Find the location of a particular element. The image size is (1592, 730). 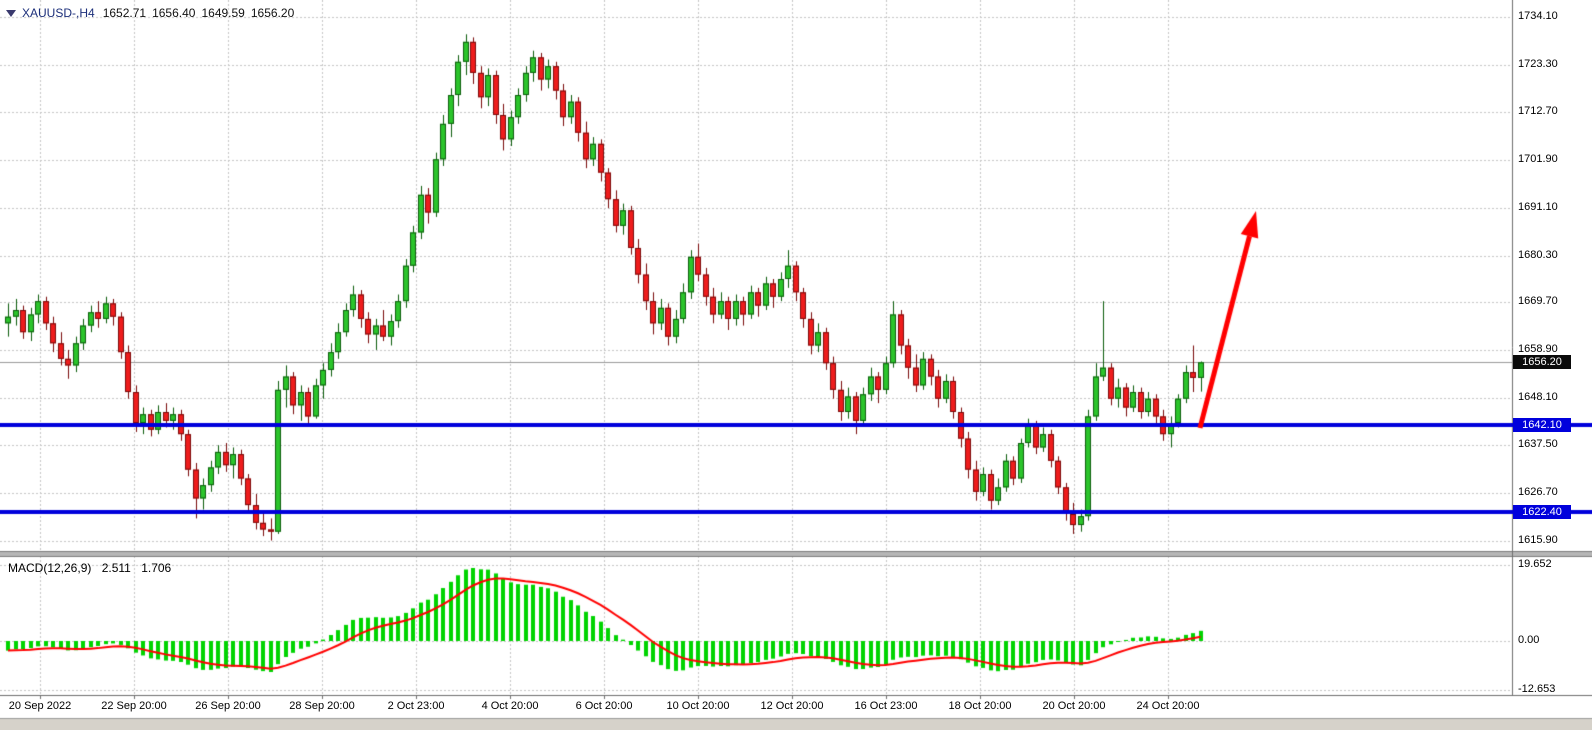

price-axis-label: 1723.30 is located at coordinates (1538, 63).